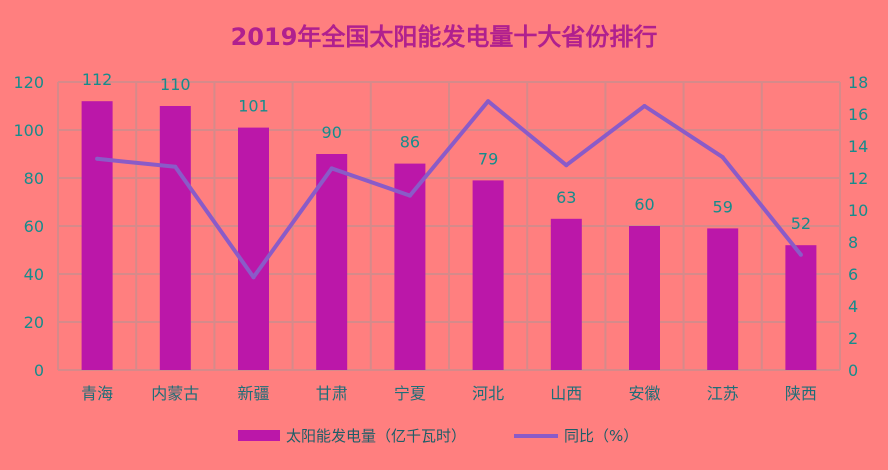 The width and height of the screenshot is (888, 470). What do you see at coordinates (858, 146) in the screenshot?
I see `y2-tick-label: 14` at bounding box center [858, 146].